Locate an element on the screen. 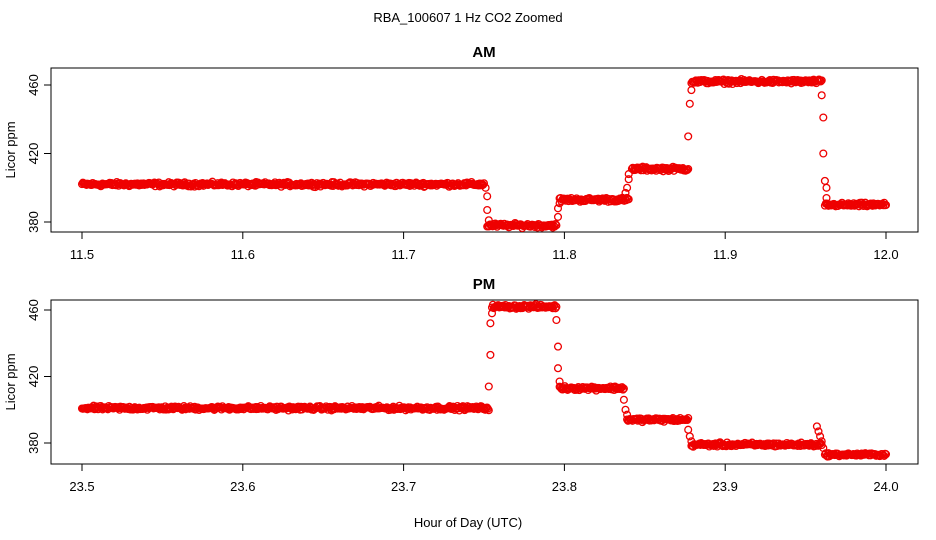 The width and height of the screenshot is (936, 540). pm-y-tick-label: 420 is located at coordinates (33, 377).